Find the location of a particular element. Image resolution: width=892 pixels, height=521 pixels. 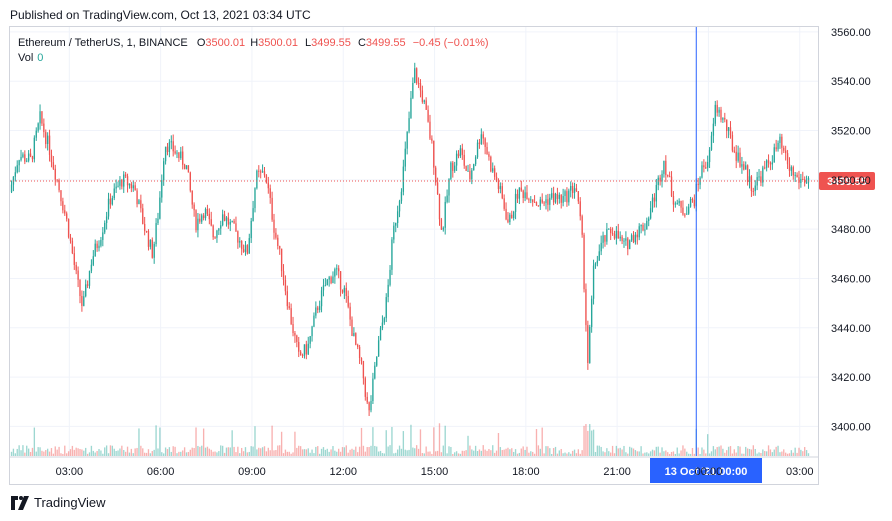

price-tick-label: 3460.00 is located at coordinates (851, 279).